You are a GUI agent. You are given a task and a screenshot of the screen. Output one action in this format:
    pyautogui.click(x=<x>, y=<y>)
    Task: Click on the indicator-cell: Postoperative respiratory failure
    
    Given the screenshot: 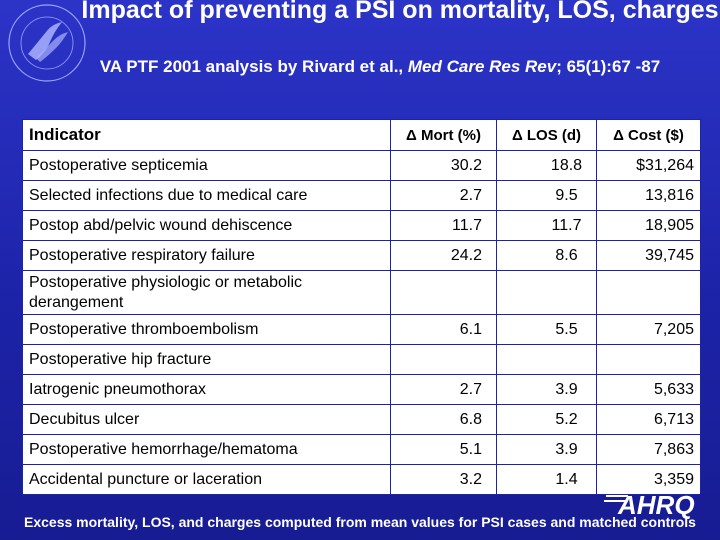 What is the action you would take?
    pyautogui.click(x=206, y=255)
    